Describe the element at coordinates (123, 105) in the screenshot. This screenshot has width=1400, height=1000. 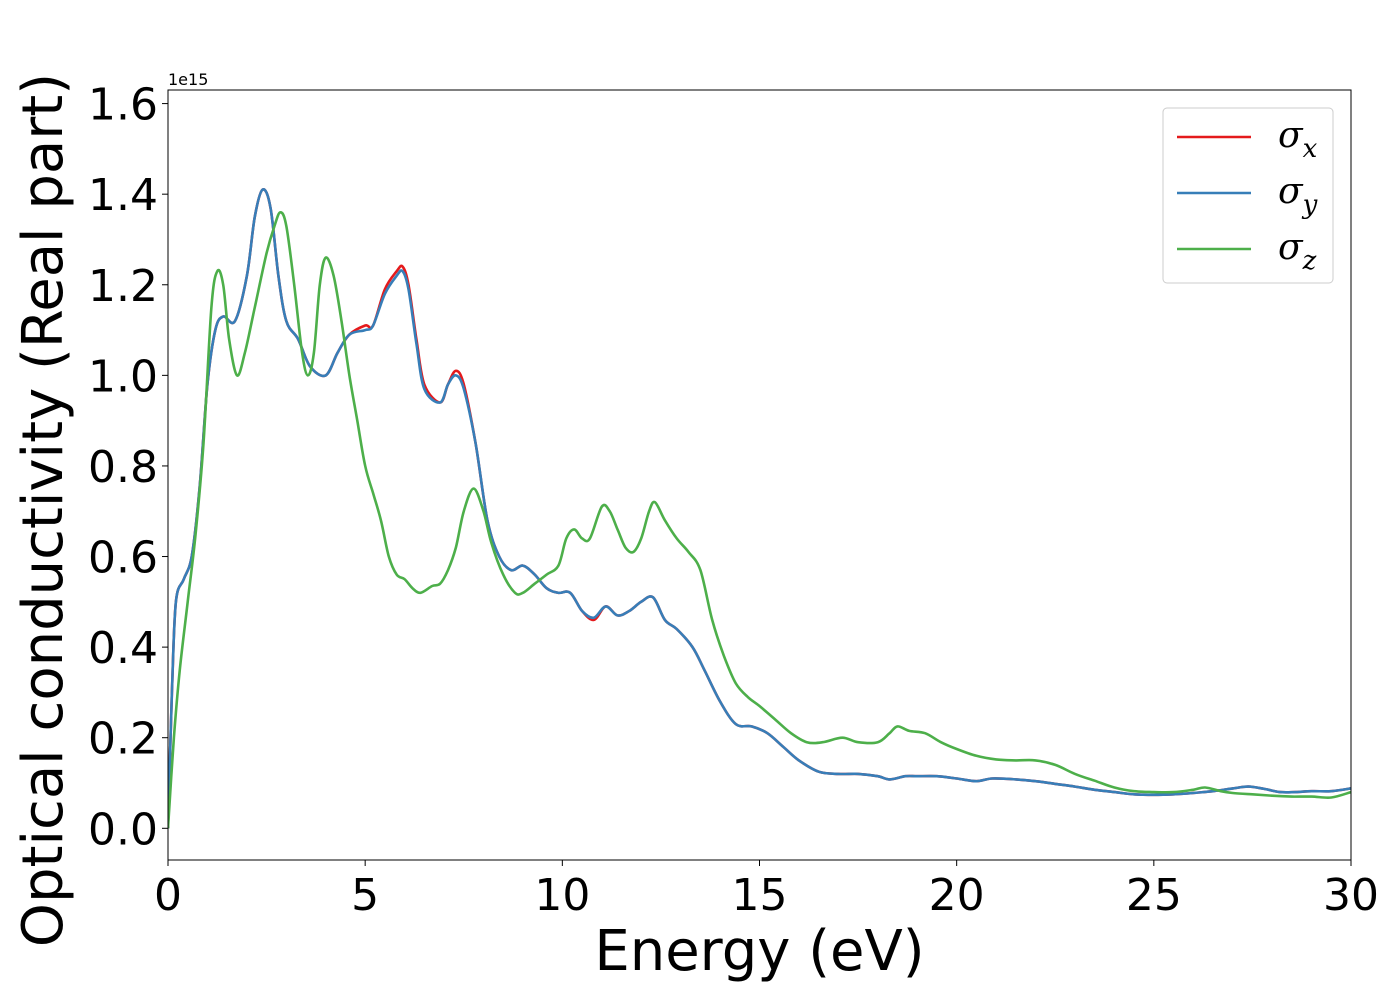
I see `y-tick-label: 1.6` at that location.